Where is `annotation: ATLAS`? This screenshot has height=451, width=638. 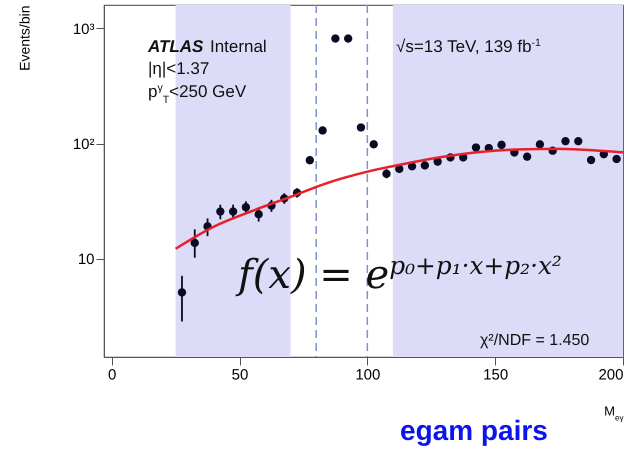 annotation: ATLAS is located at coordinates (175, 46).